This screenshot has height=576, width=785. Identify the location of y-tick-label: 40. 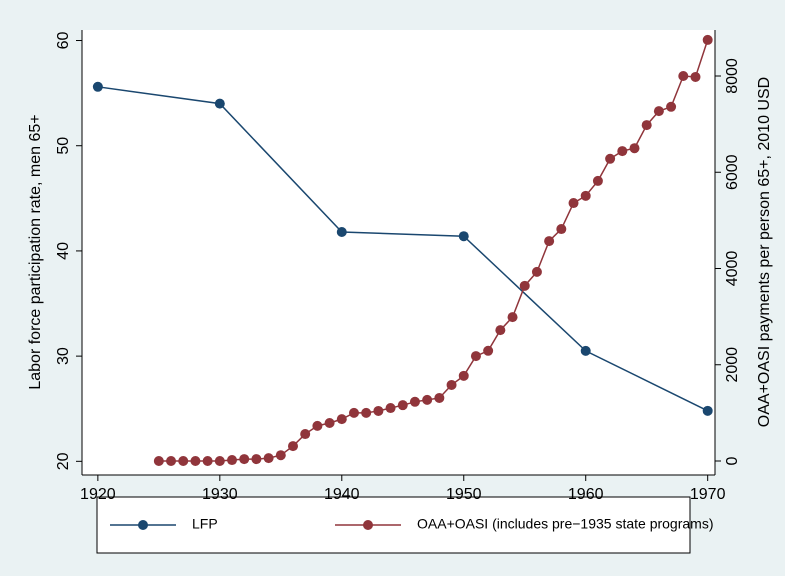
(63, 251).